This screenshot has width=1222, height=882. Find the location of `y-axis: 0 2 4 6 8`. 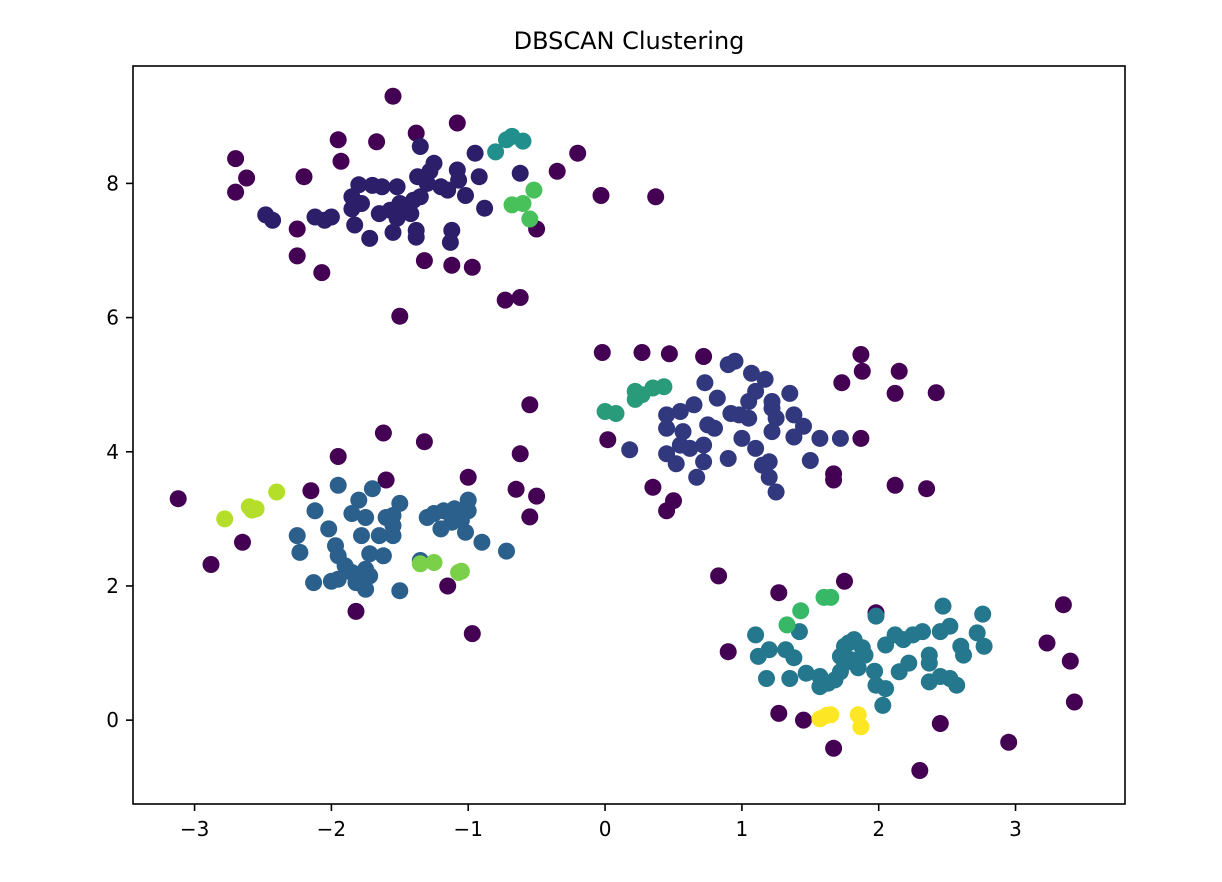

y-axis: 0 2 4 6 8 is located at coordinates (119, 451).